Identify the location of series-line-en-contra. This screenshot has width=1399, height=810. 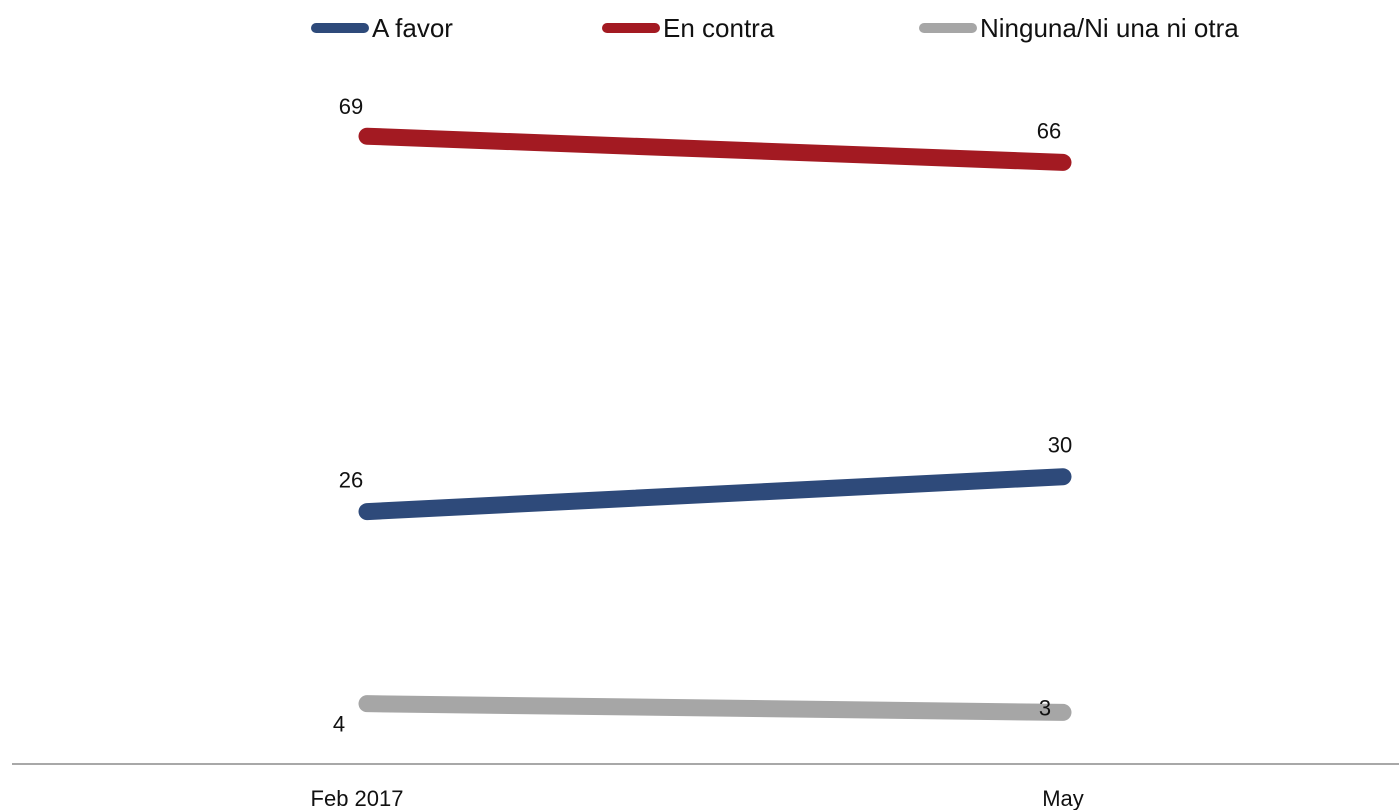
(715, 149).